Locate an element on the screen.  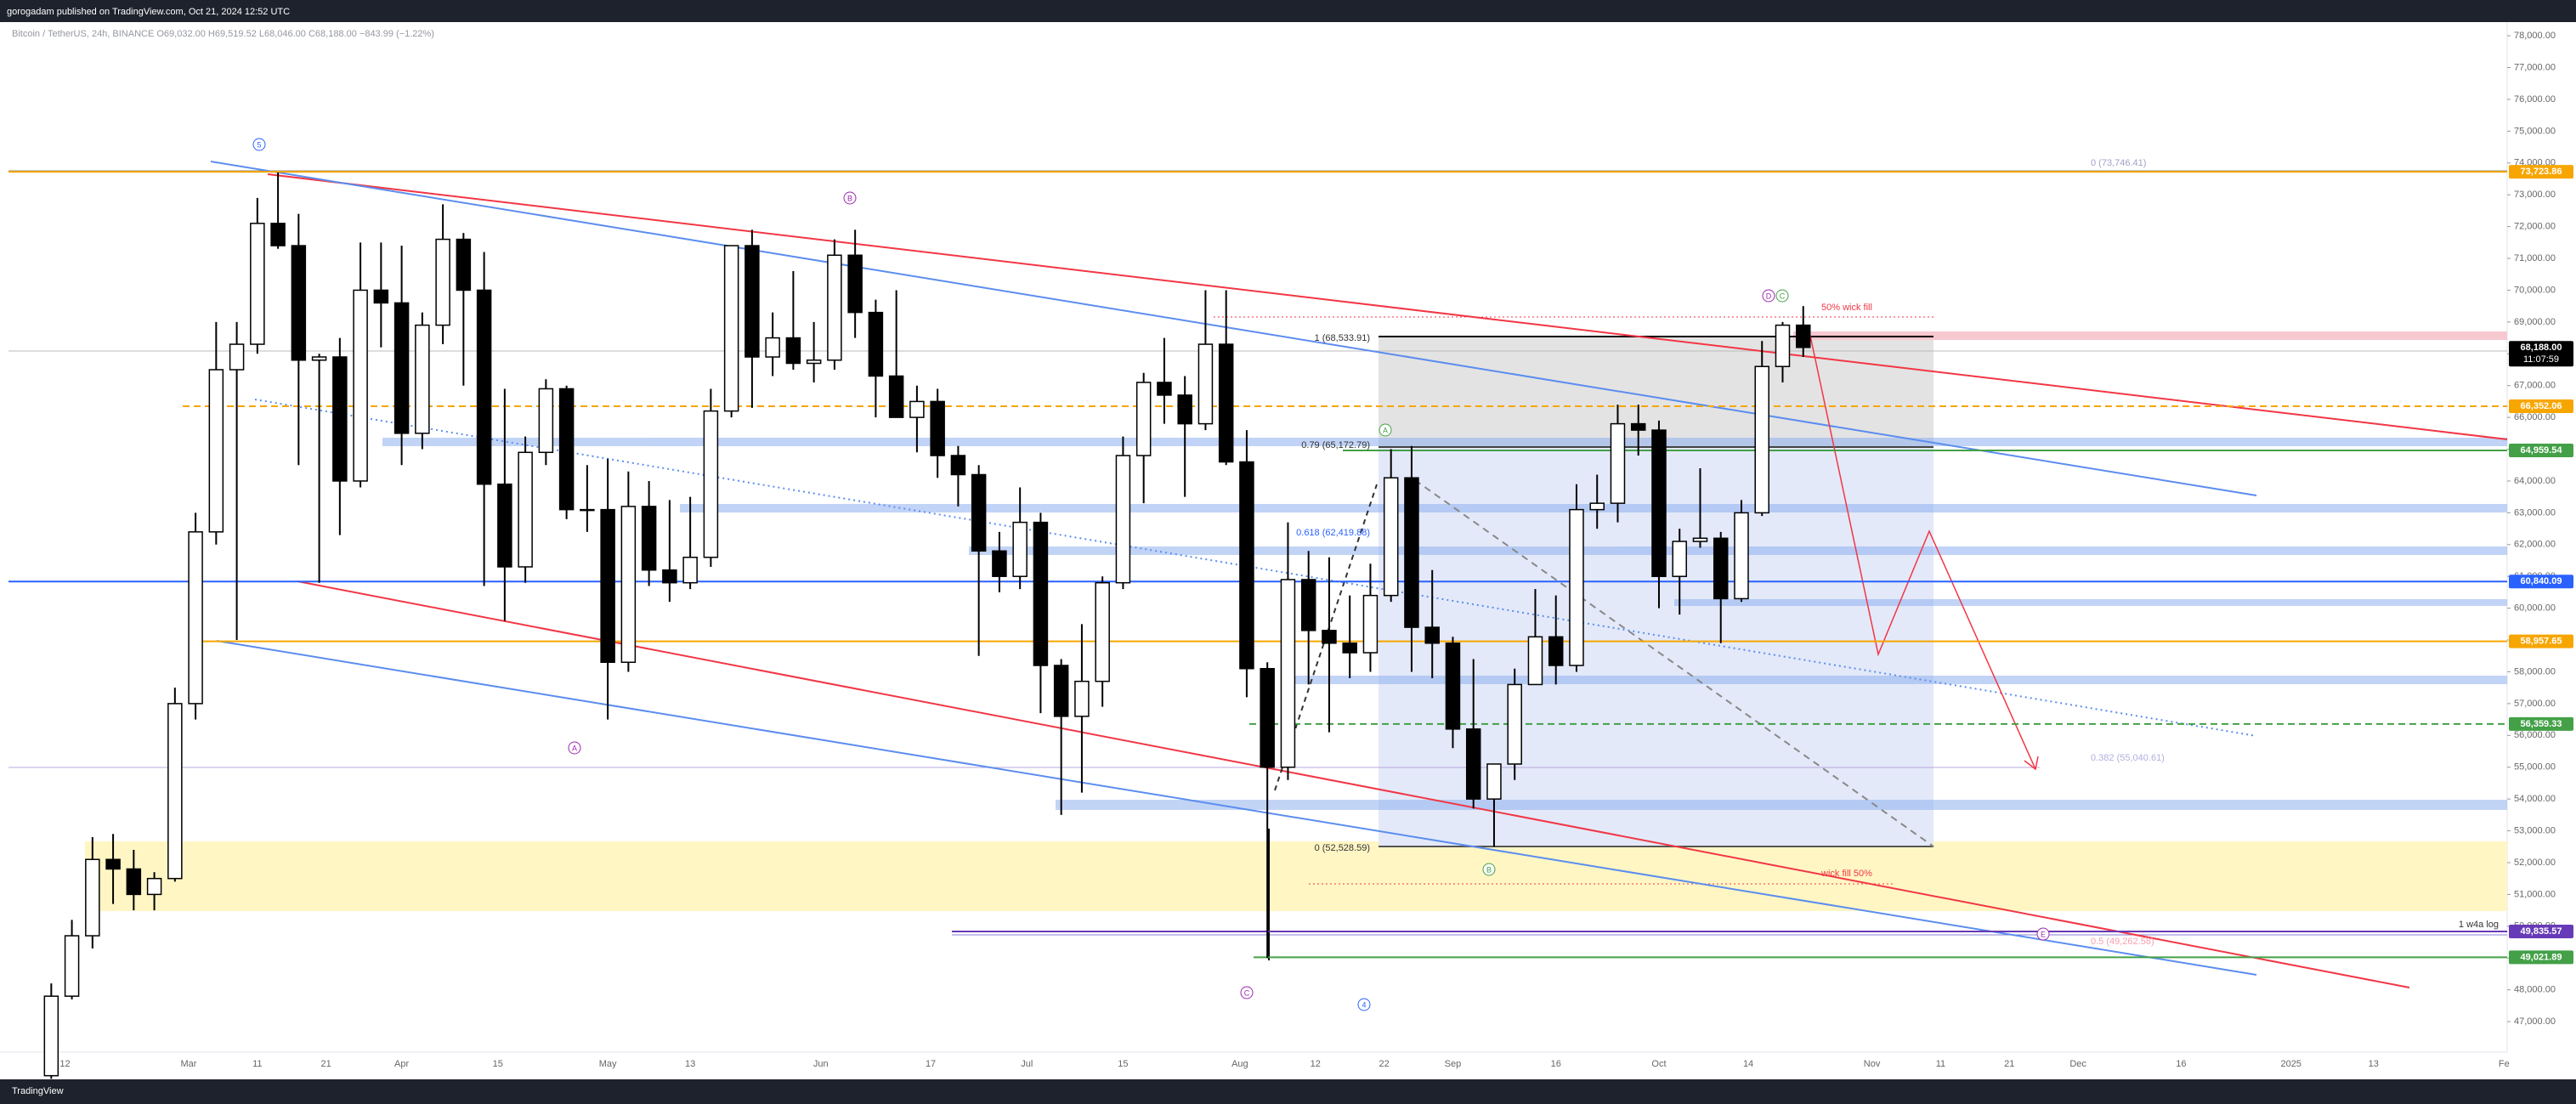
y-tick-label: 72,000.00 is located at coordinates (2535, 227).